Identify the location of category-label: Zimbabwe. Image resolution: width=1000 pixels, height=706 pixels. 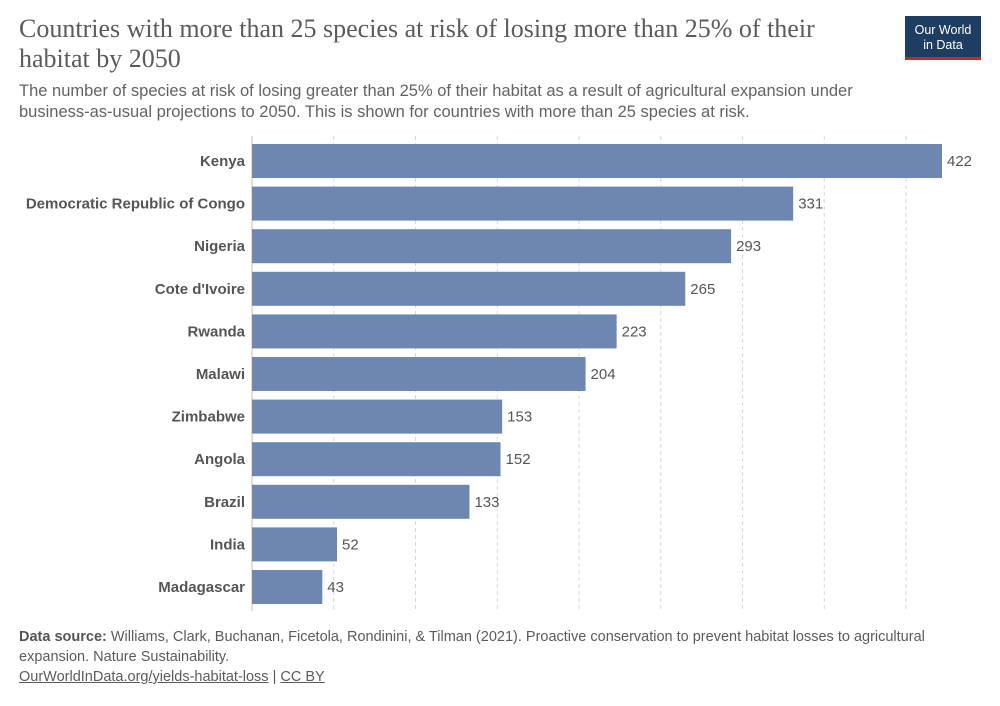
(208, 417).